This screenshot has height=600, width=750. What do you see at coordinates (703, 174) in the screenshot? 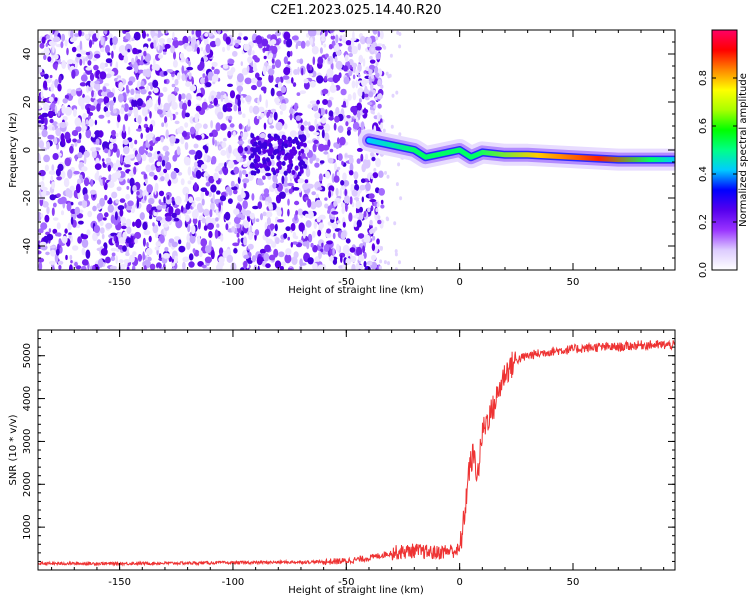
I see `colorbar-tick-label: 0.4` at bounding box center [703, 174].